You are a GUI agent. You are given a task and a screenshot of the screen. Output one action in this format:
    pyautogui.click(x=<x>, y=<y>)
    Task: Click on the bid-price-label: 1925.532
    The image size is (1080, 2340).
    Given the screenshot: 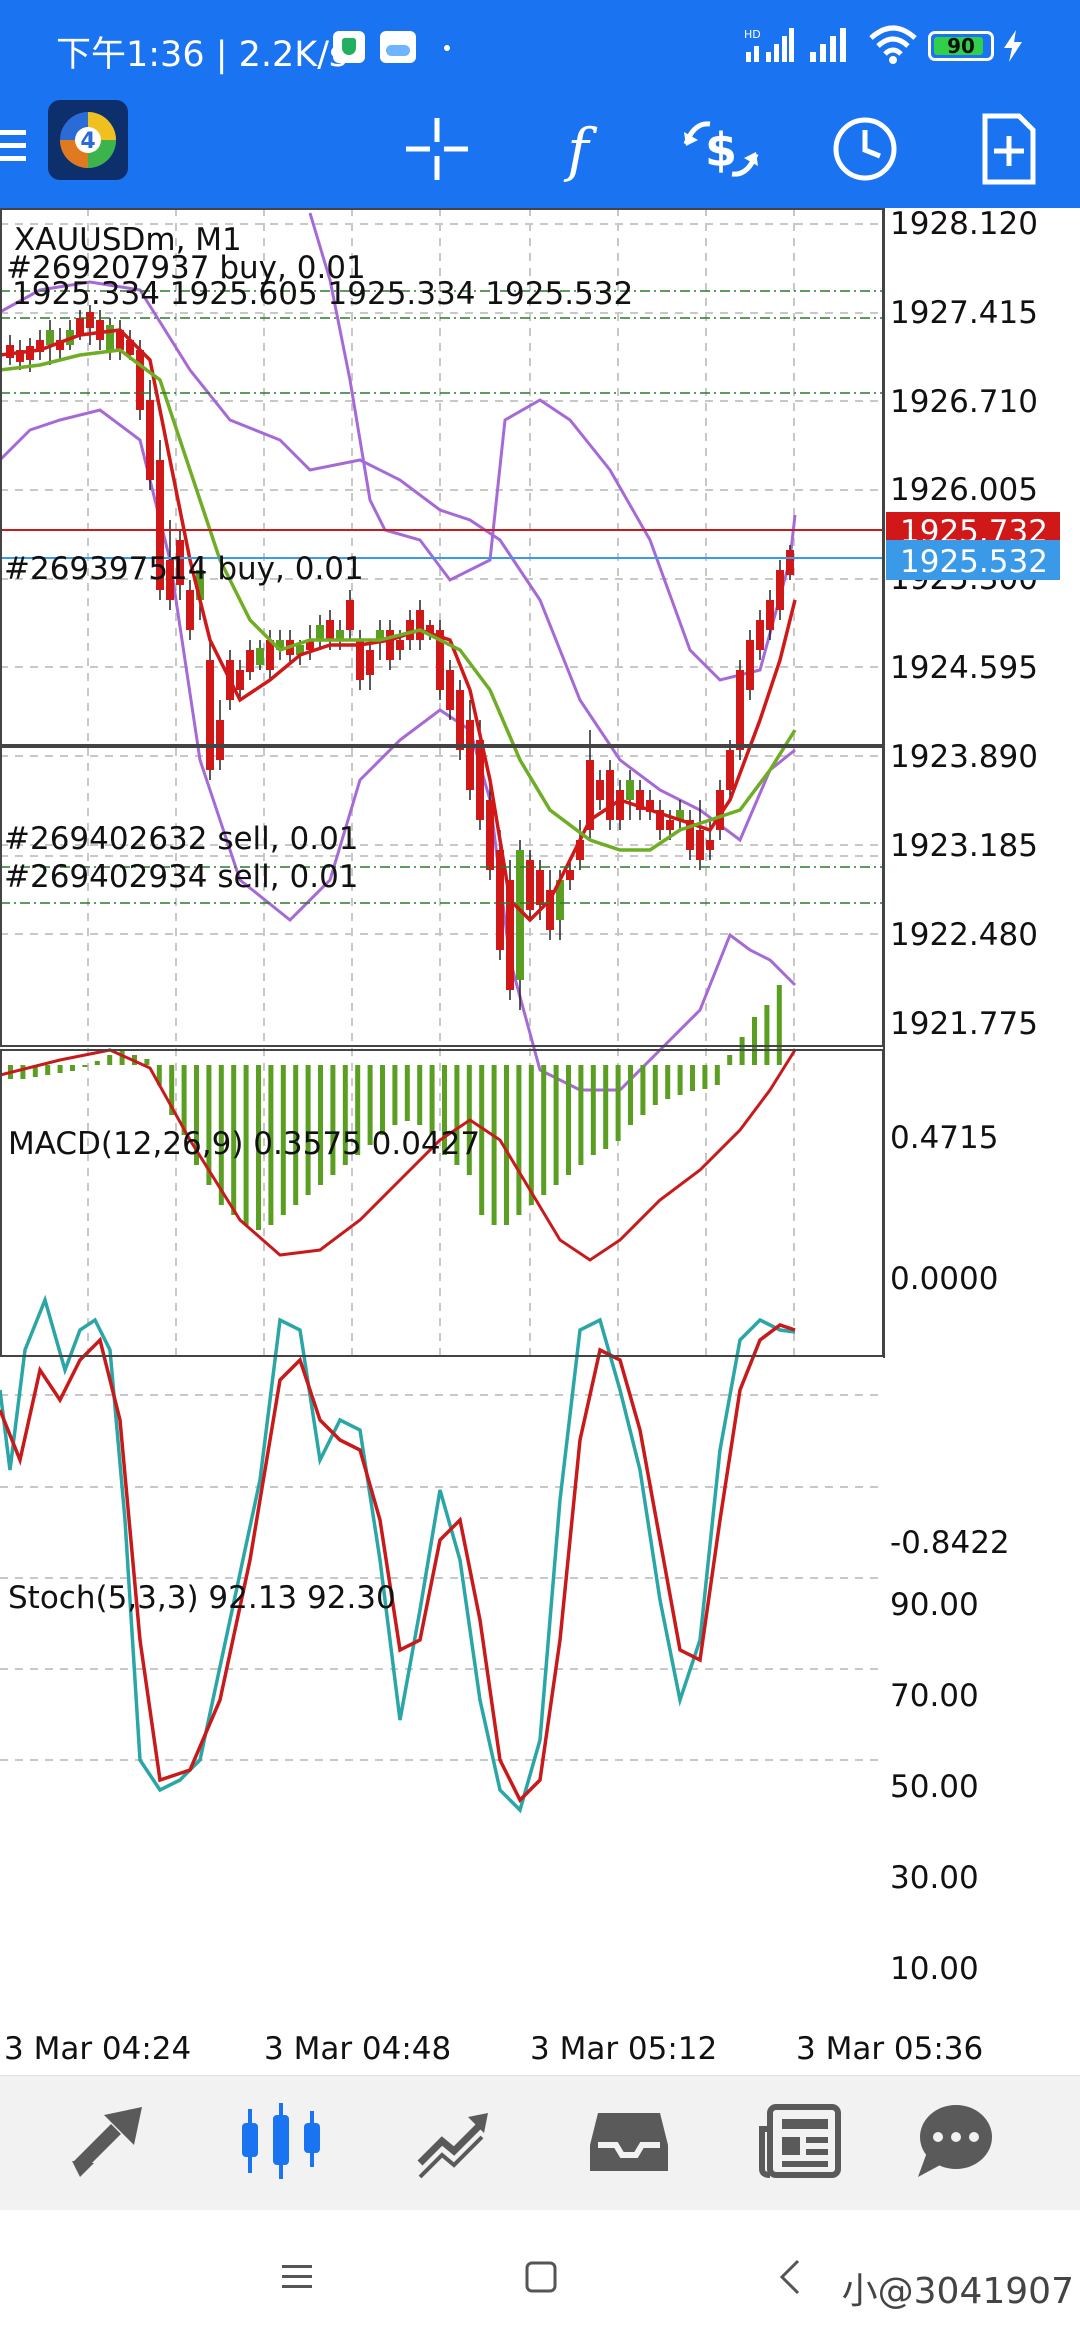 What is the action you would take?
    pyautogui.click(x=974, y=562)
    